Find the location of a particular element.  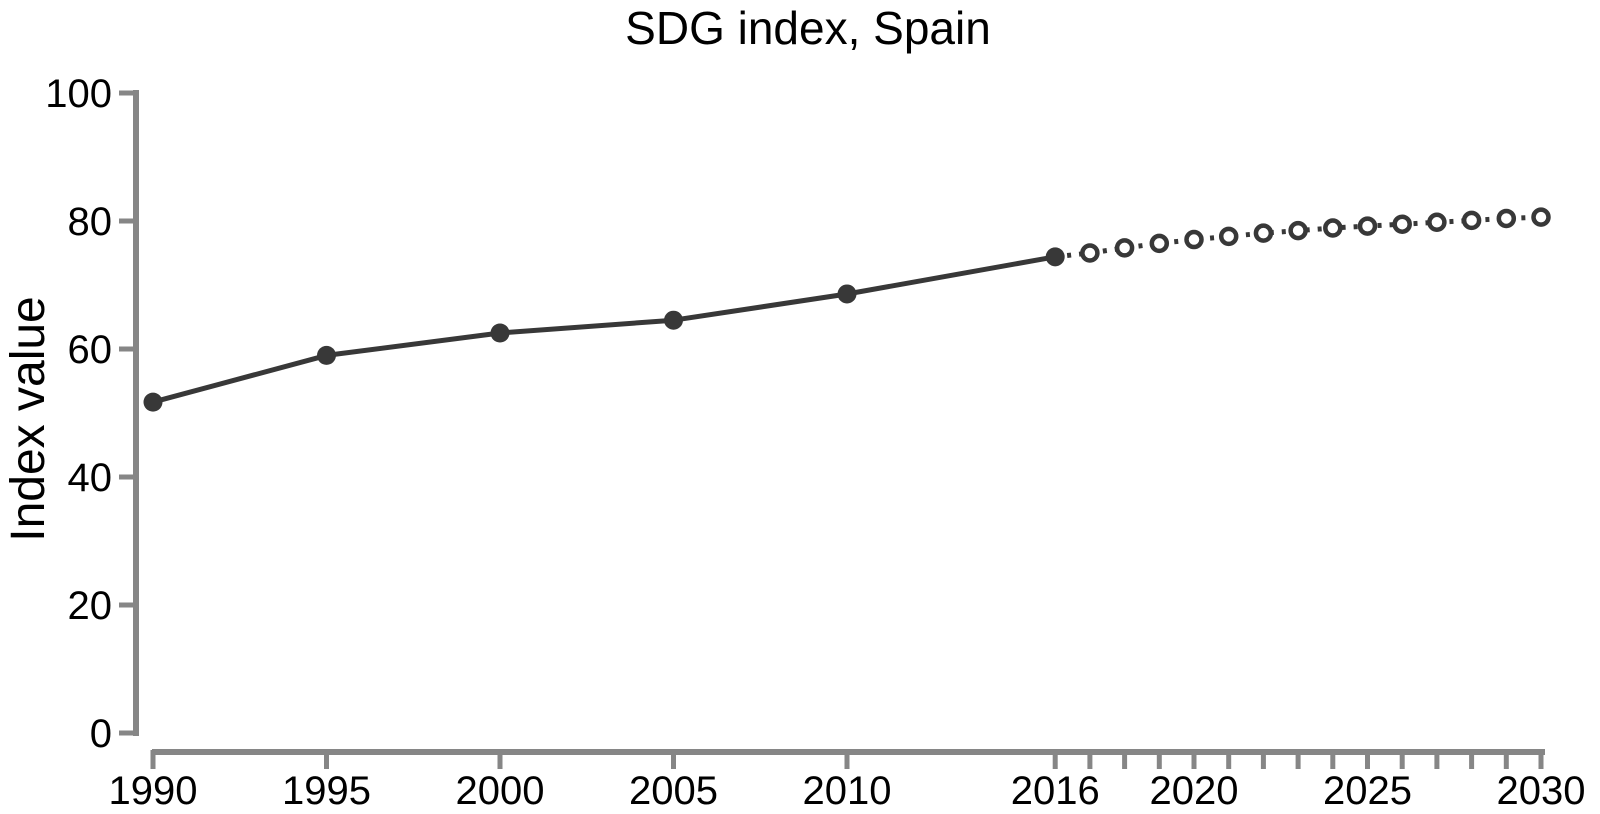

y-tick-label: 40 is located at coordinates (90, 478).